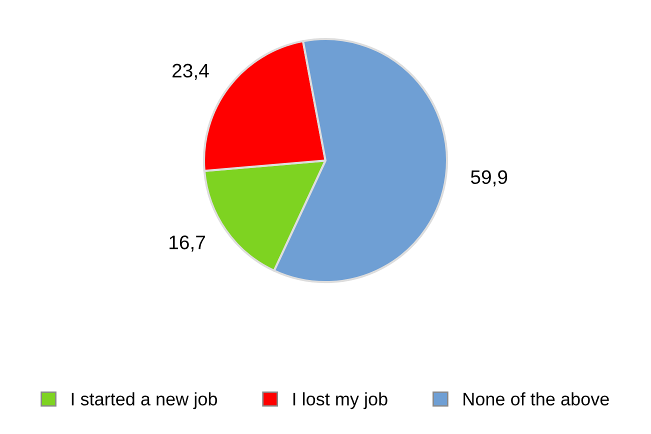 The width and height of the screenshot is (651, 434). What do you see at coordinates (187, 244) in the screenshot?
I see `data-label: 16,7` at bounding box center [187, 244].